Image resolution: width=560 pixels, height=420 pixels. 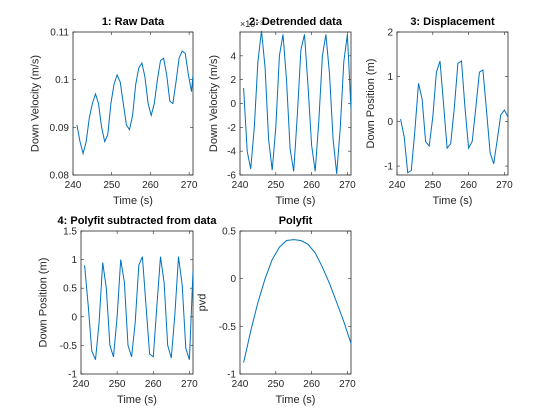 What do you see at coordinates (231, 176) in the screenshot?
I see `y-tick-label: -6` at bounding box center [231, 176].